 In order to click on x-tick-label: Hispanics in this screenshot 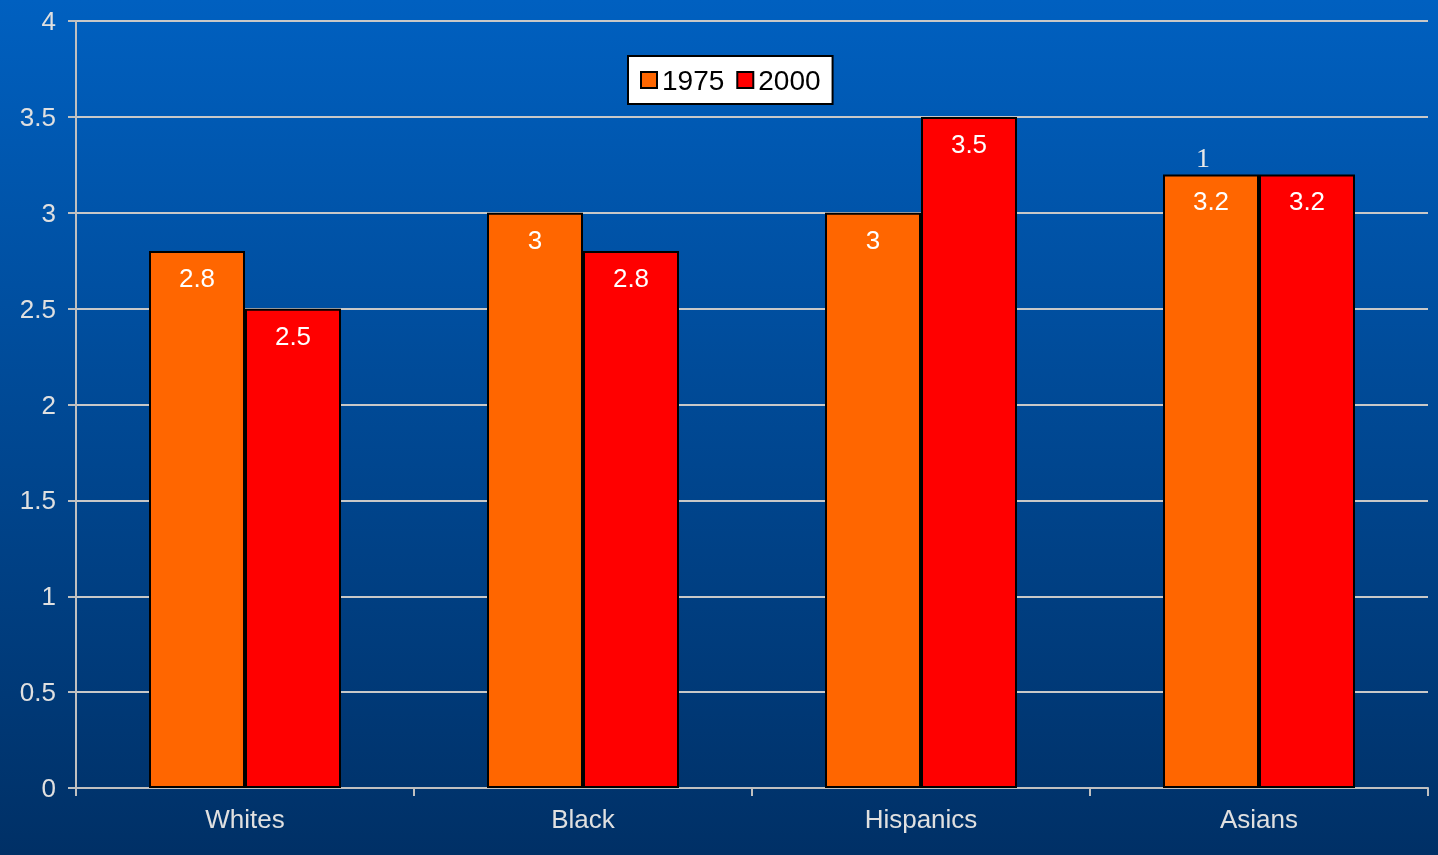, I will do `click(921, 819)`.